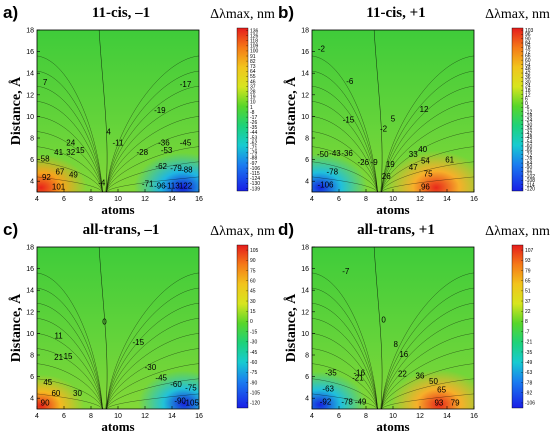 Image resolution: width=550 pixels, height=434 pixels. I want to click on colorbar-tick-label: -24, so click(528, 121).